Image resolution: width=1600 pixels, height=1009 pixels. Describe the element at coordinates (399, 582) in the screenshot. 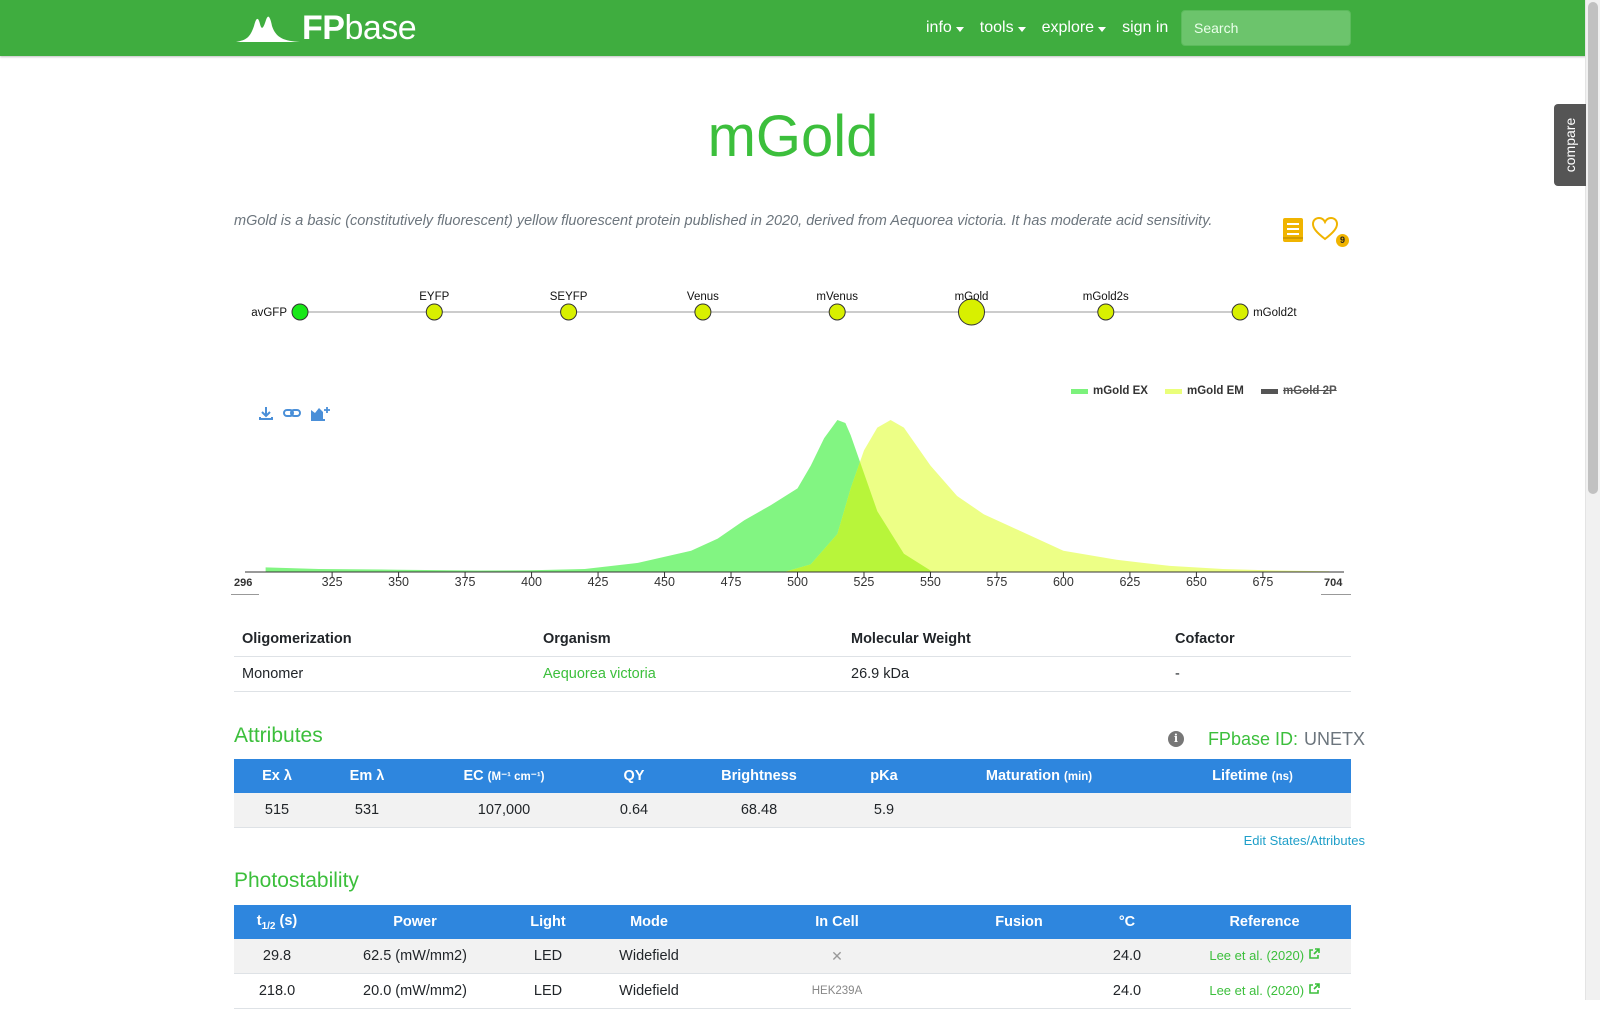

I see `x-tick-label: 350` at that location.